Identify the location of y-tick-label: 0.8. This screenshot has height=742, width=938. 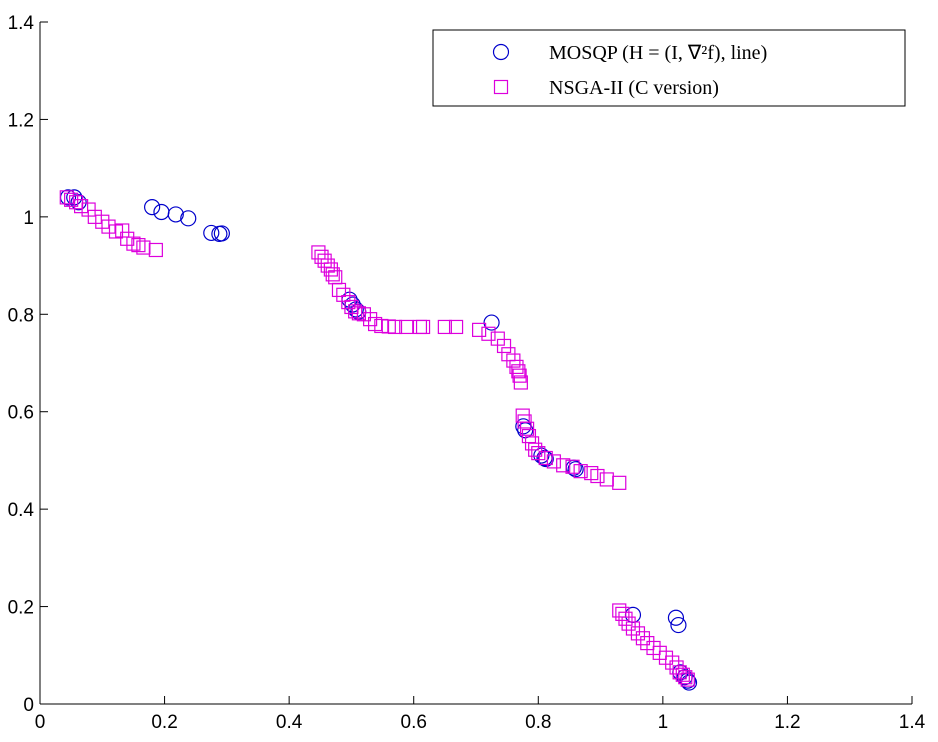
(21, 315).